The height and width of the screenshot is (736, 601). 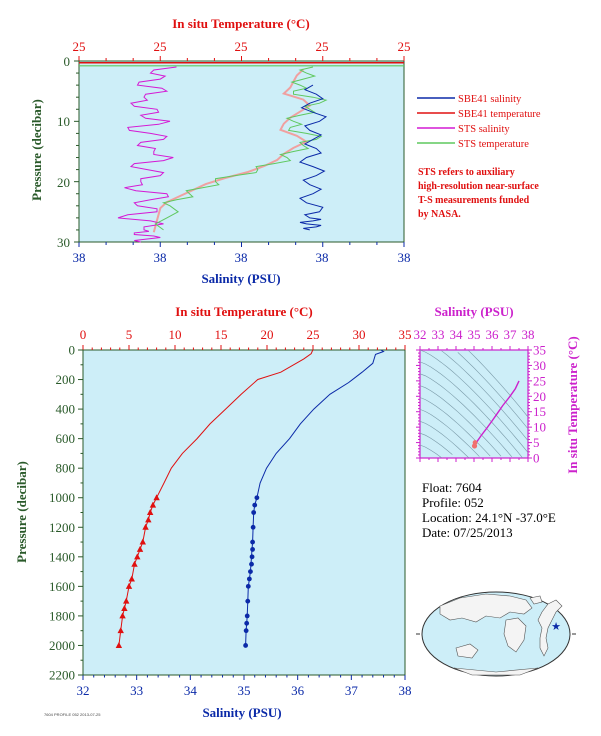 I want to click on main-sal-tick-label: 36, so click(x=298, y=690).